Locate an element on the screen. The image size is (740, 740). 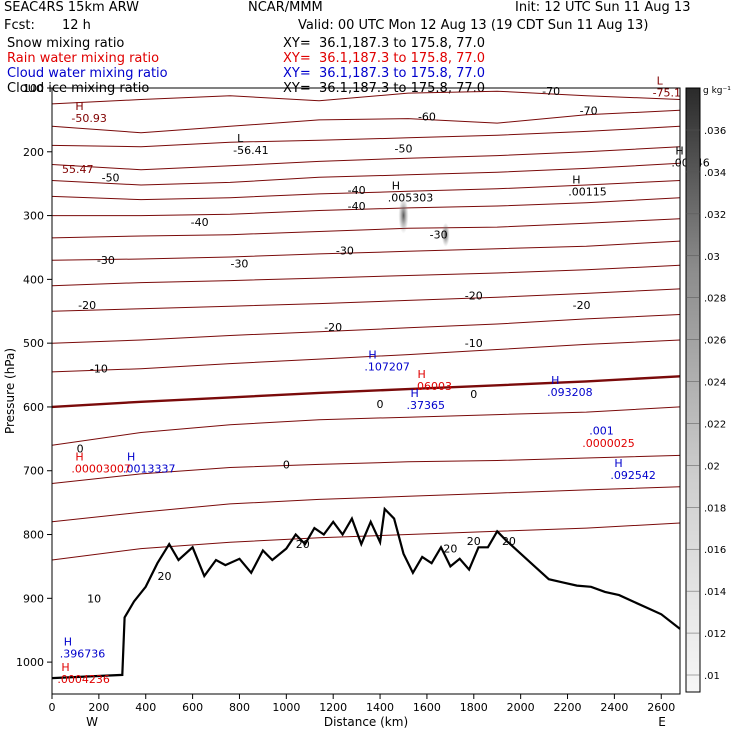
y-tick-label: 600 is located at coordinates (33, 407).